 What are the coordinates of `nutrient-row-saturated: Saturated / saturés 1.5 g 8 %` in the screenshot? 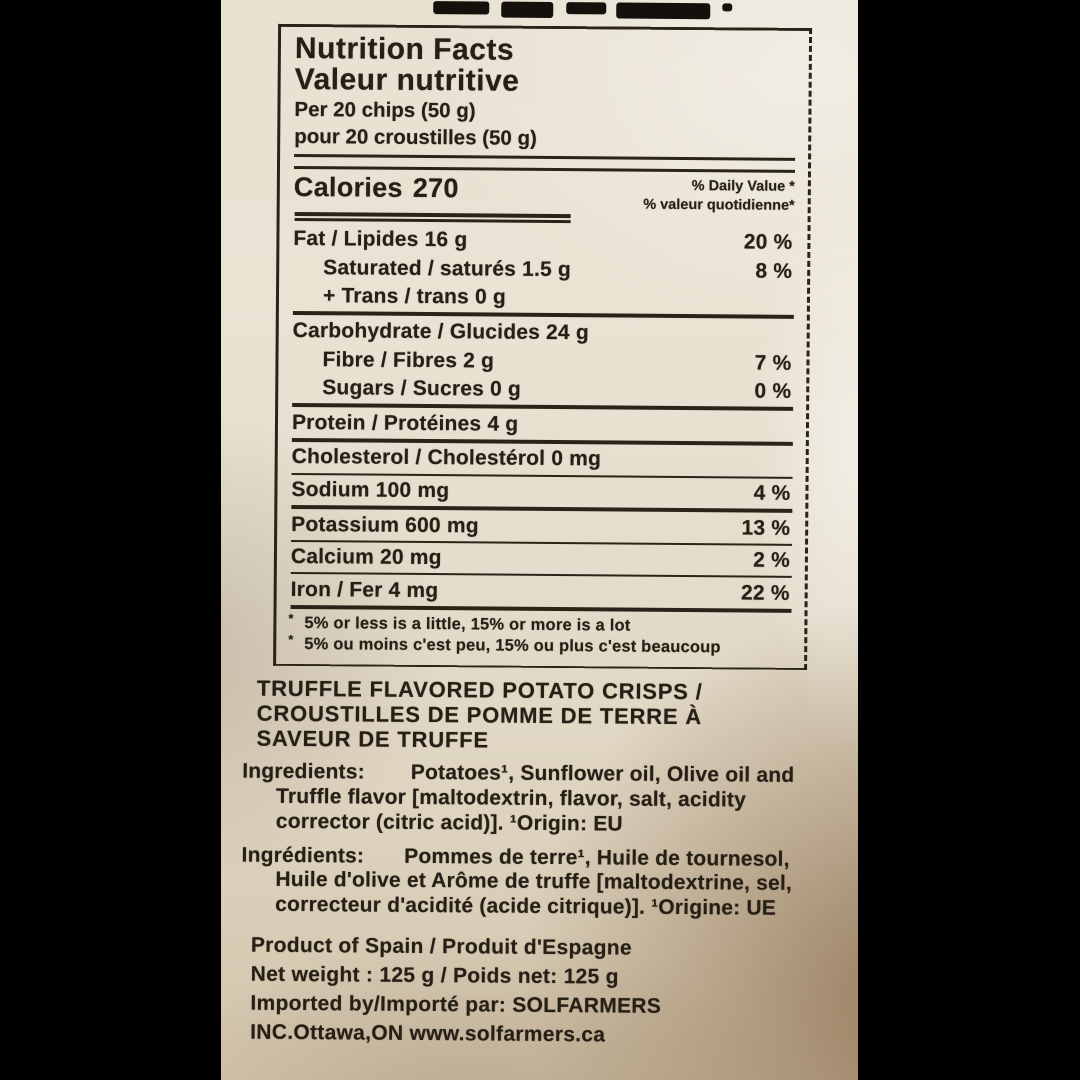 It's located at (543, 269).